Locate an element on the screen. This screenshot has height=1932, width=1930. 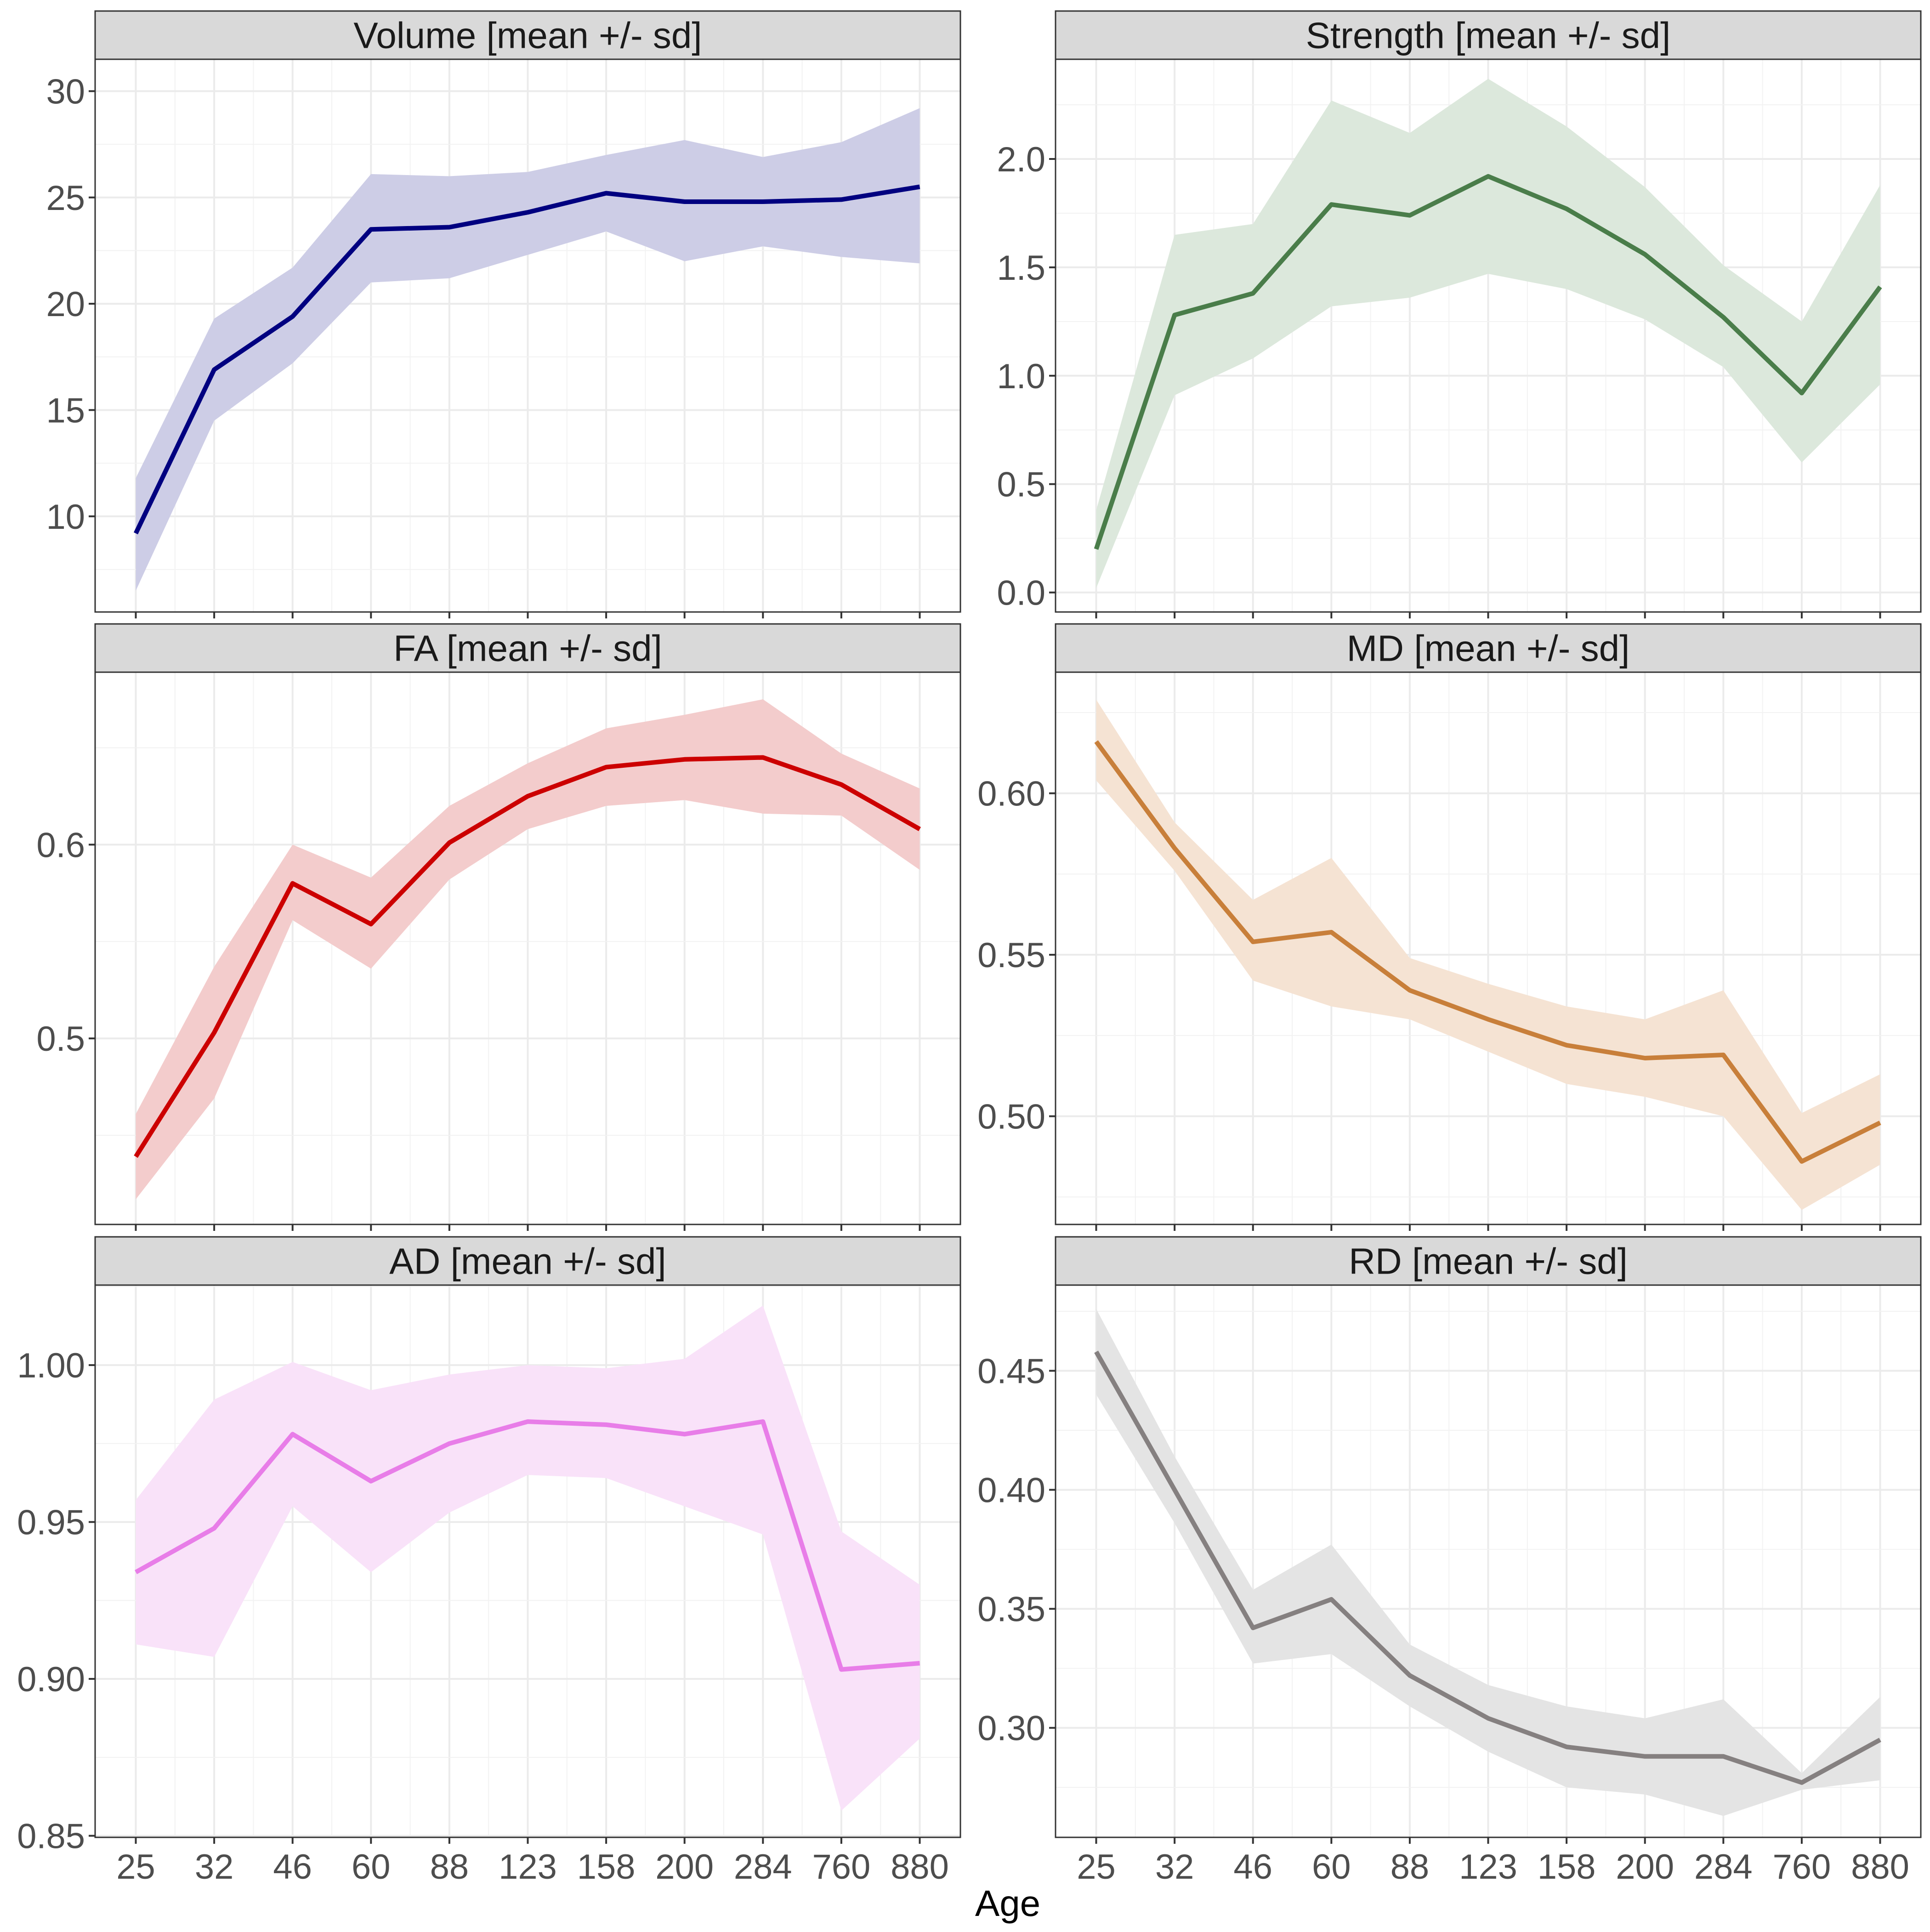
y-tick-label: 20 is located at coordinates (65, 304).